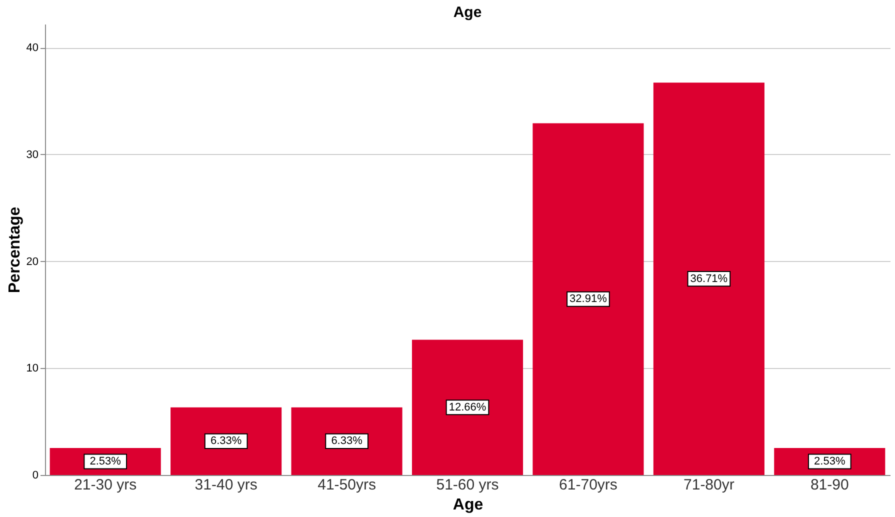 The height and width of the screenshot is (517, 895). I want to click on data-label: 36.71%, so click(709, 278).